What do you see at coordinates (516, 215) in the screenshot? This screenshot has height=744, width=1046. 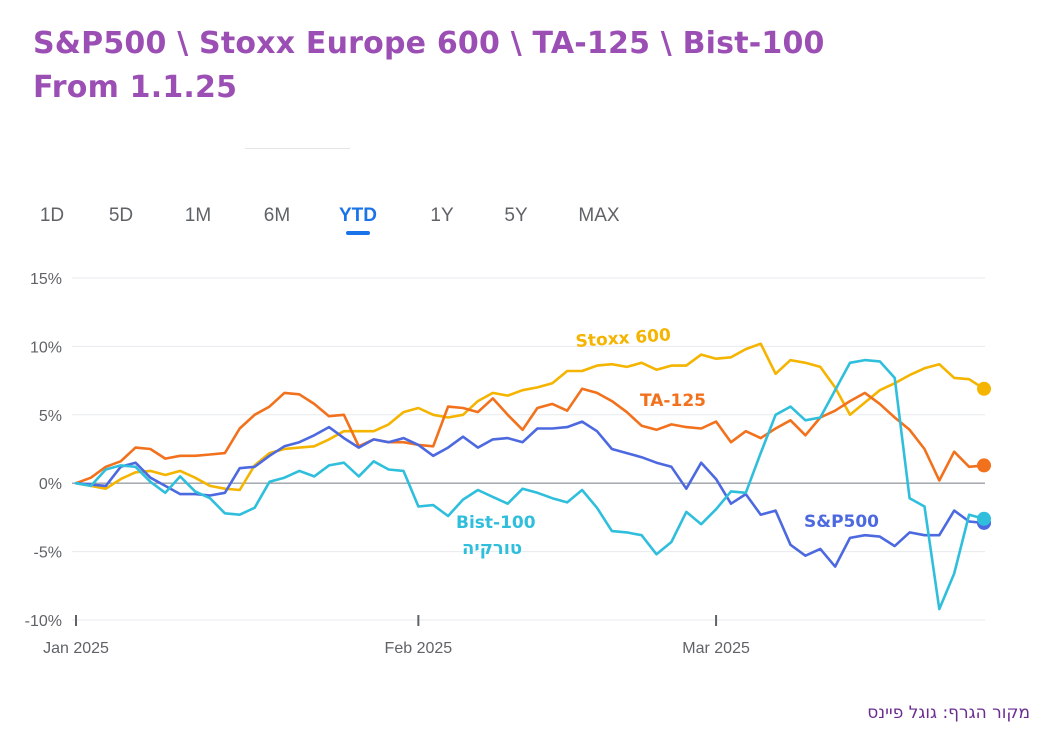 I see `tab-5y: 5Y` at bounding box center [516, 215].